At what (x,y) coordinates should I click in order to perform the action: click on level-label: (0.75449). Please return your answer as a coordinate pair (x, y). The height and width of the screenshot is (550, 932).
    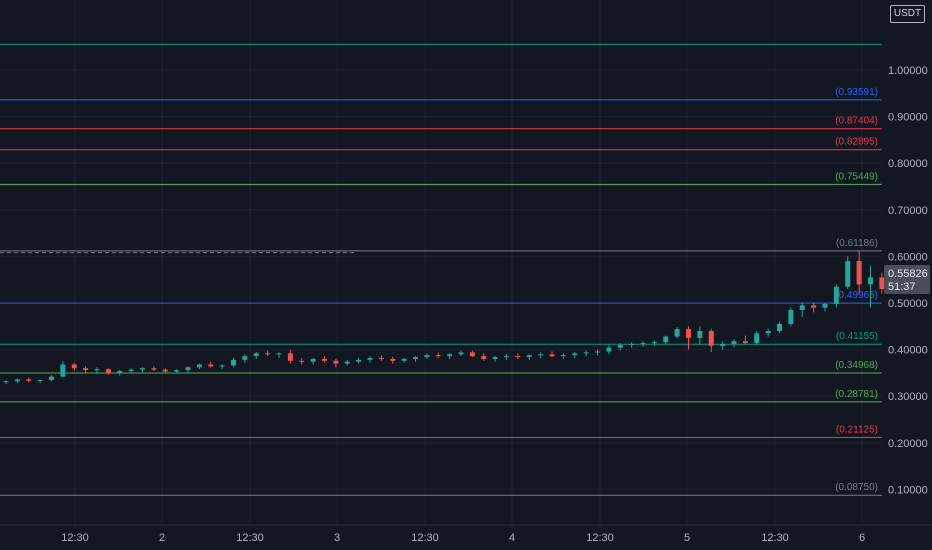
    Looking at the image, I should click on (856, 176).